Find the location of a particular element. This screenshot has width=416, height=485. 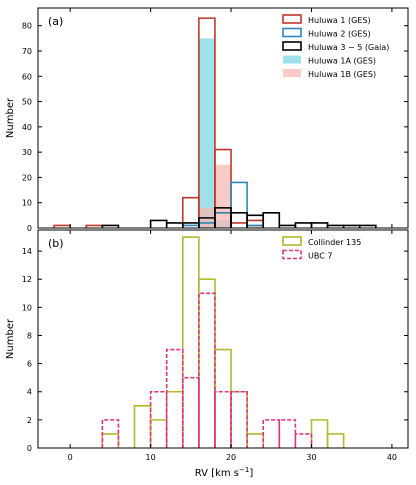

y-tick-label: 60 is located at coordinates (27, 76).